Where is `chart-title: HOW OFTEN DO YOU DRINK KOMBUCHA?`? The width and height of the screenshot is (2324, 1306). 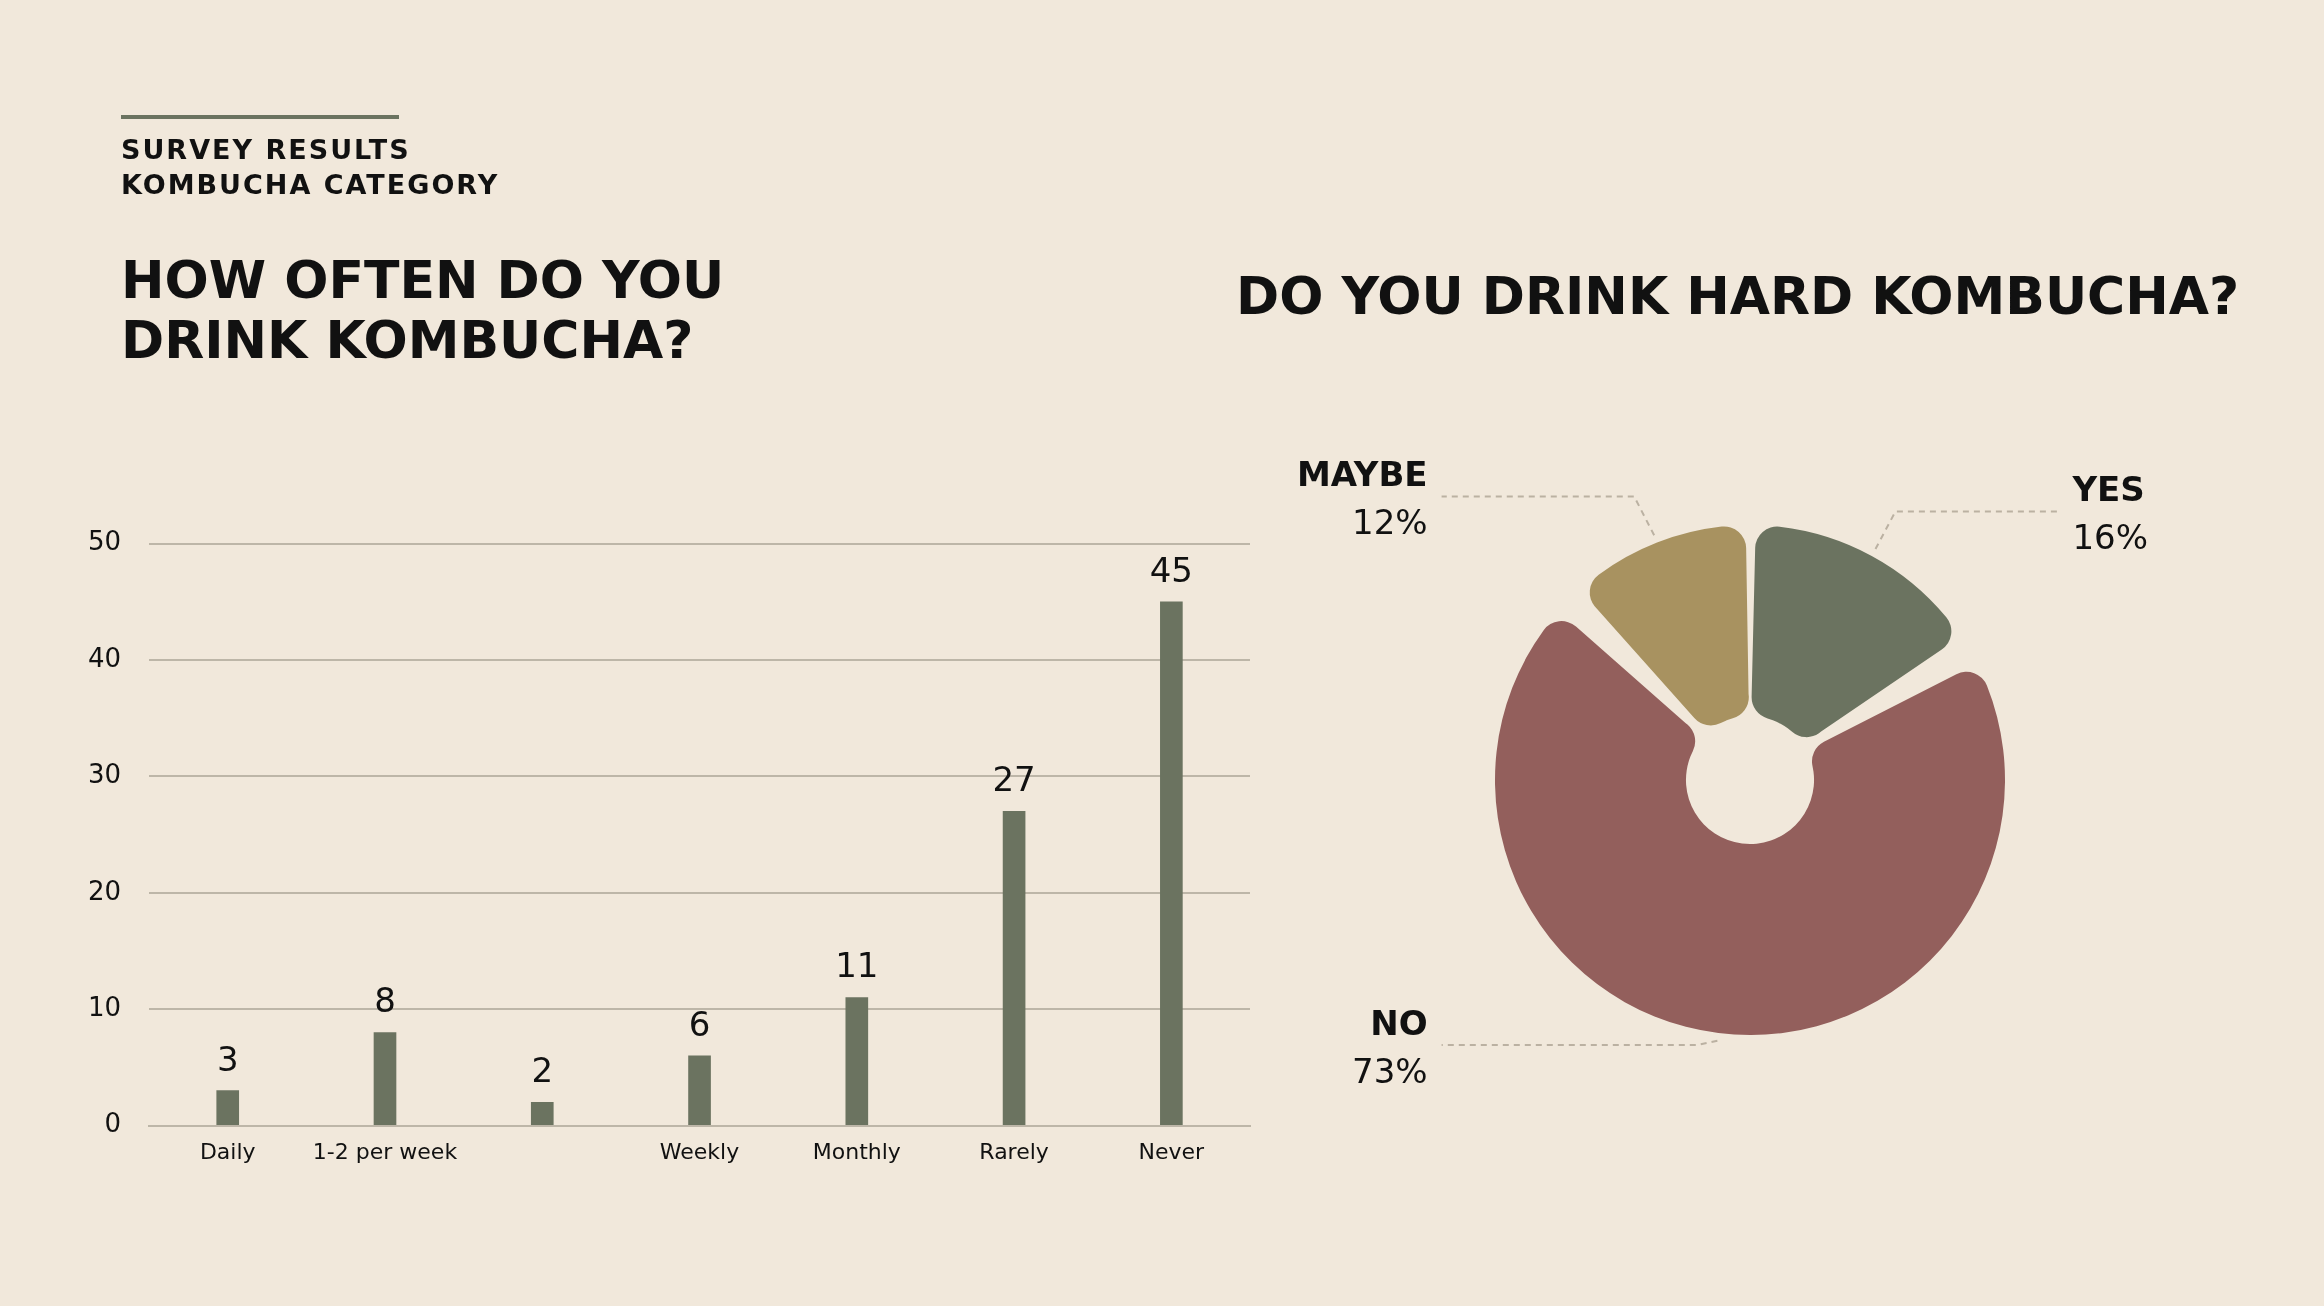 chart-title: HOW OFTEN DO YOU DRINK KOMBUCHA? is located at coordinates (423, 310).